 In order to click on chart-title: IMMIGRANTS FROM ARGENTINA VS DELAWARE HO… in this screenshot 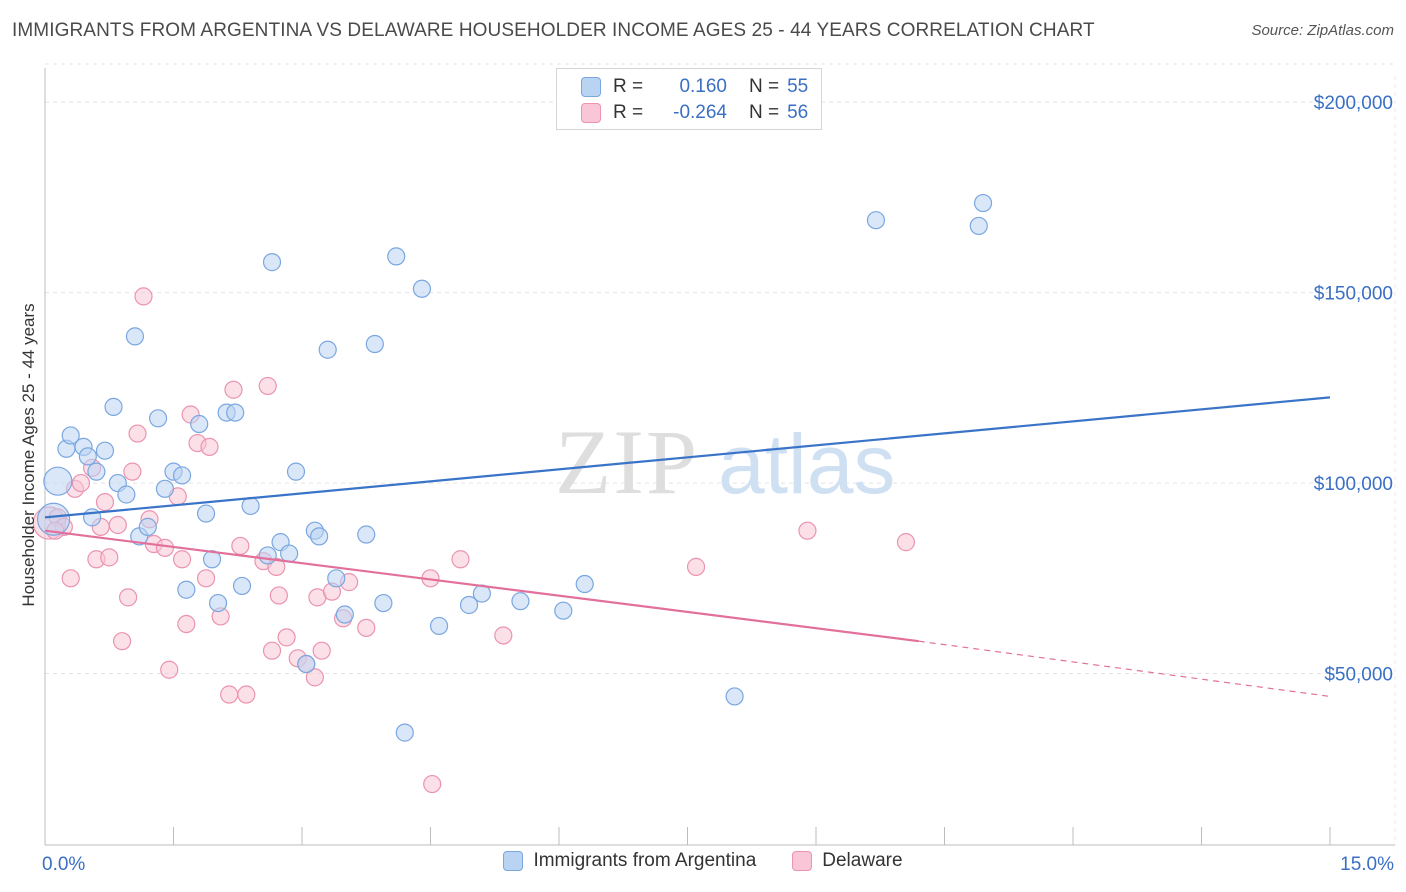, I will do `click(553, 30)`.